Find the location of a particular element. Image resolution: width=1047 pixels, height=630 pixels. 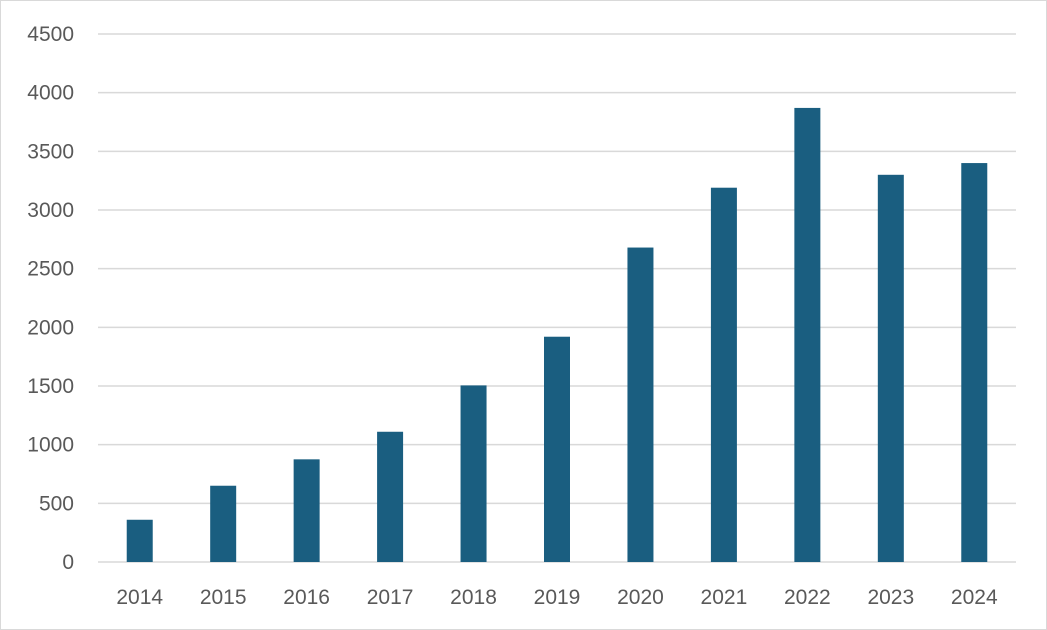

x-tick-label: 2020 is located at coordinates (640, 597).